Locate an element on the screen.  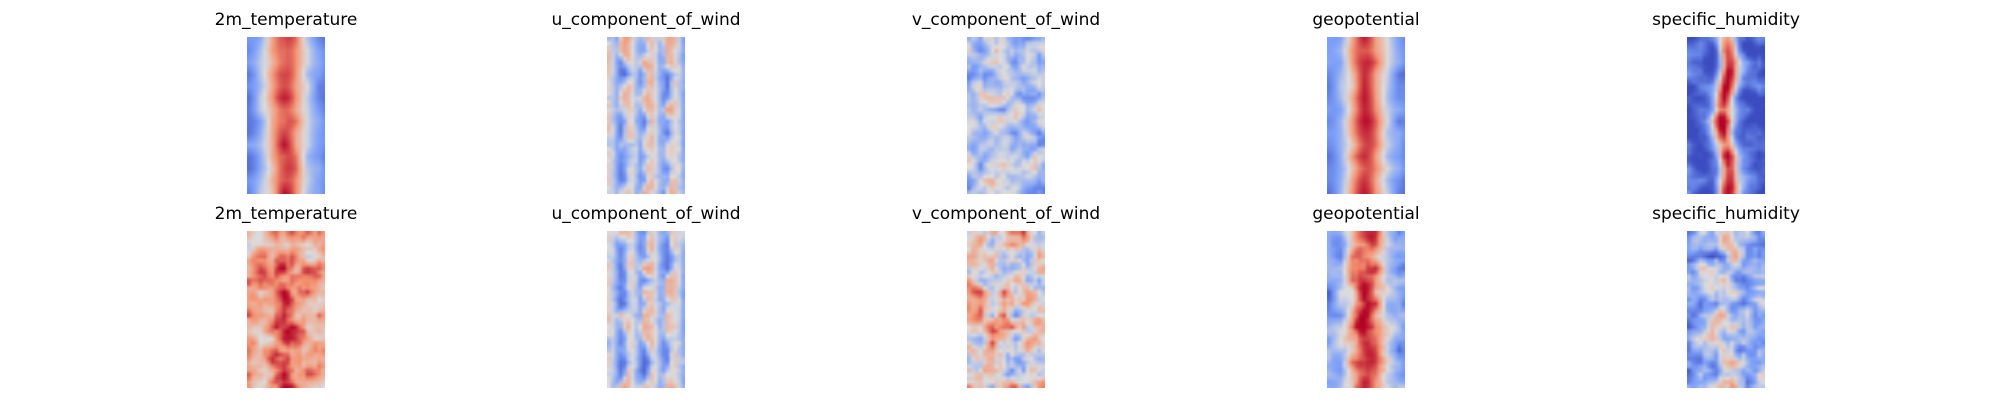
panel-5: specific_humidity is located at coordinates (1726, 101).